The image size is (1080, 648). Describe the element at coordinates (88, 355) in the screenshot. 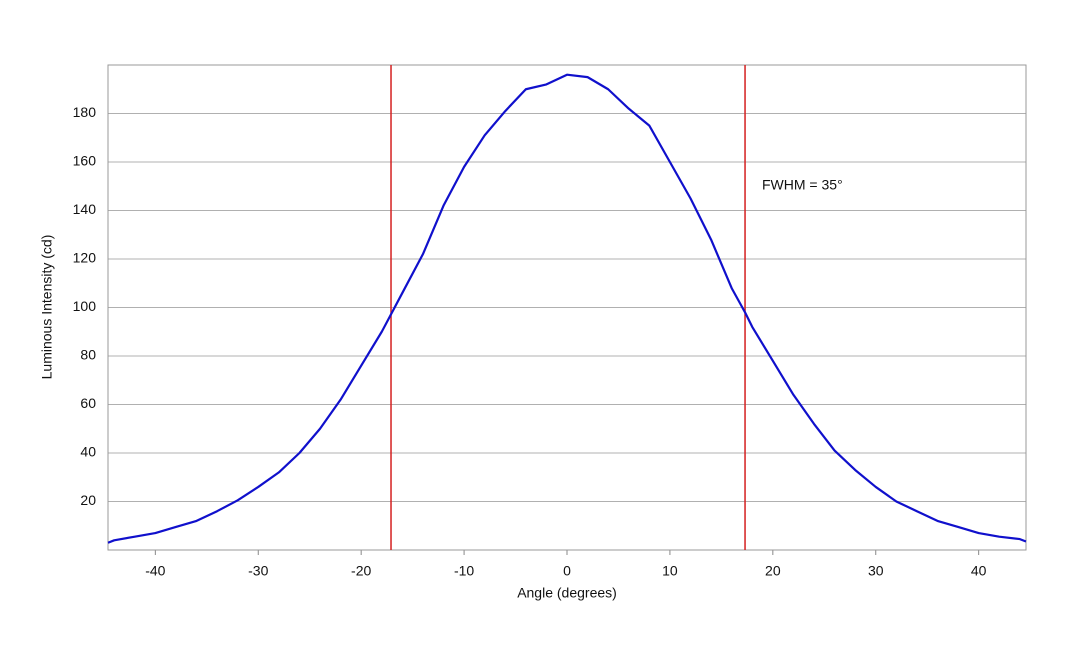

I see `y-tick-label: 80` at that location.